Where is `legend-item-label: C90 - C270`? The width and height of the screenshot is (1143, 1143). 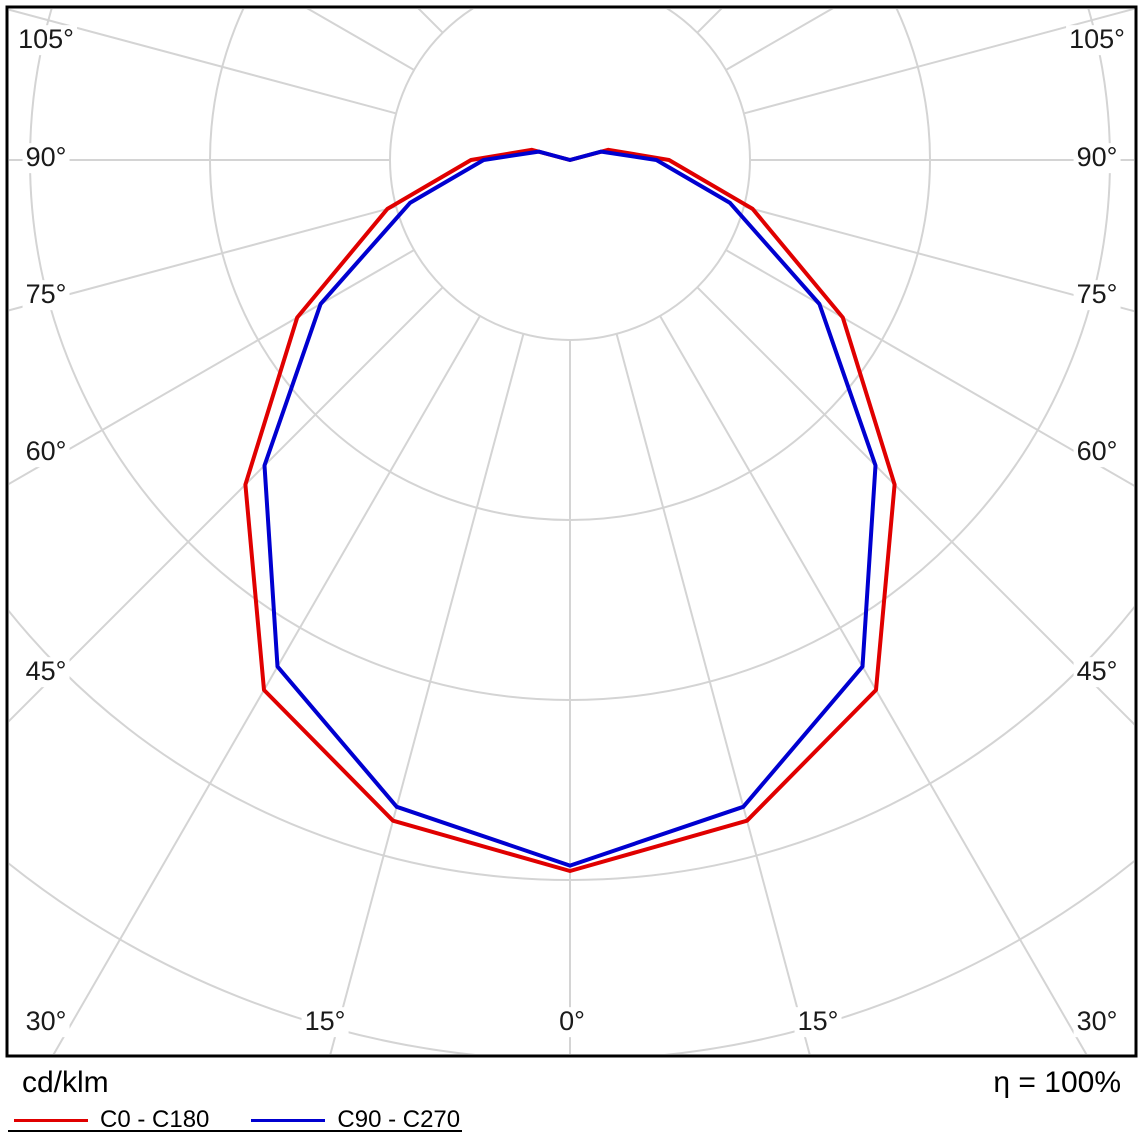 legend-item-label: C90 - C270 is located at coordinates (399, 1119).